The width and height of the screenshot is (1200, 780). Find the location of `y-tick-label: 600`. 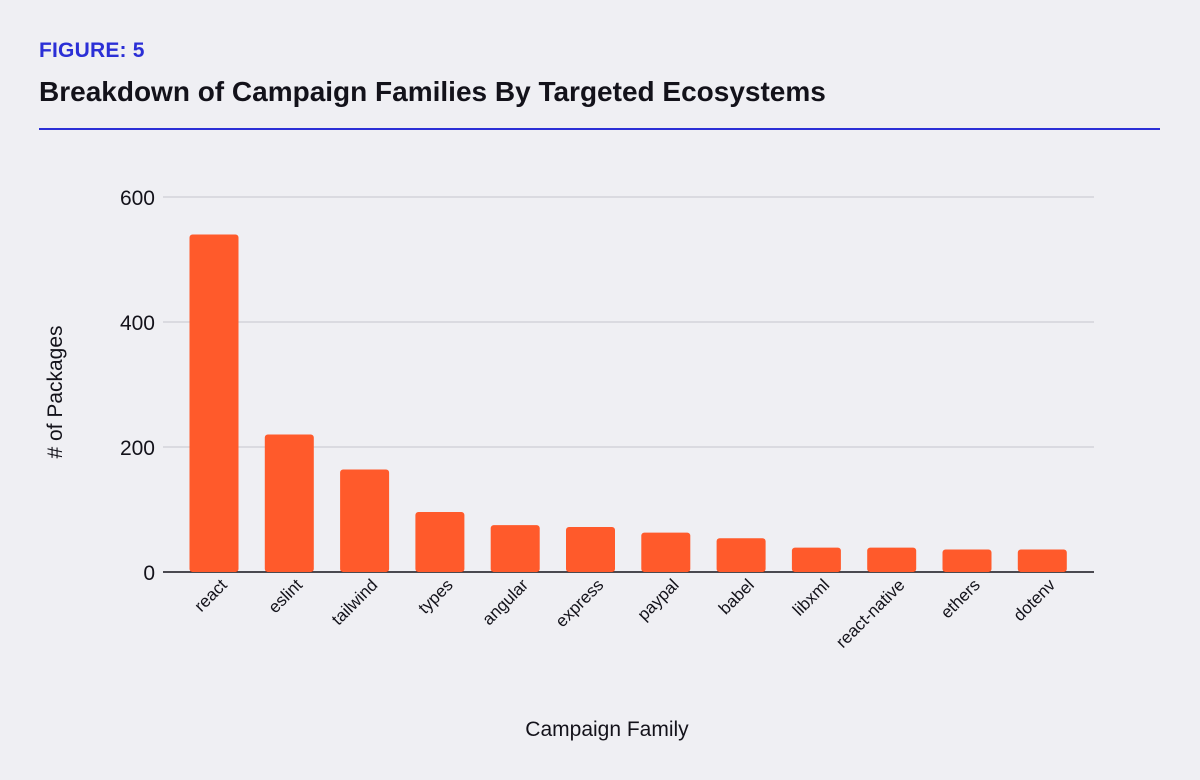

y-tick-label: 600 is located at coordinates (137, 198).